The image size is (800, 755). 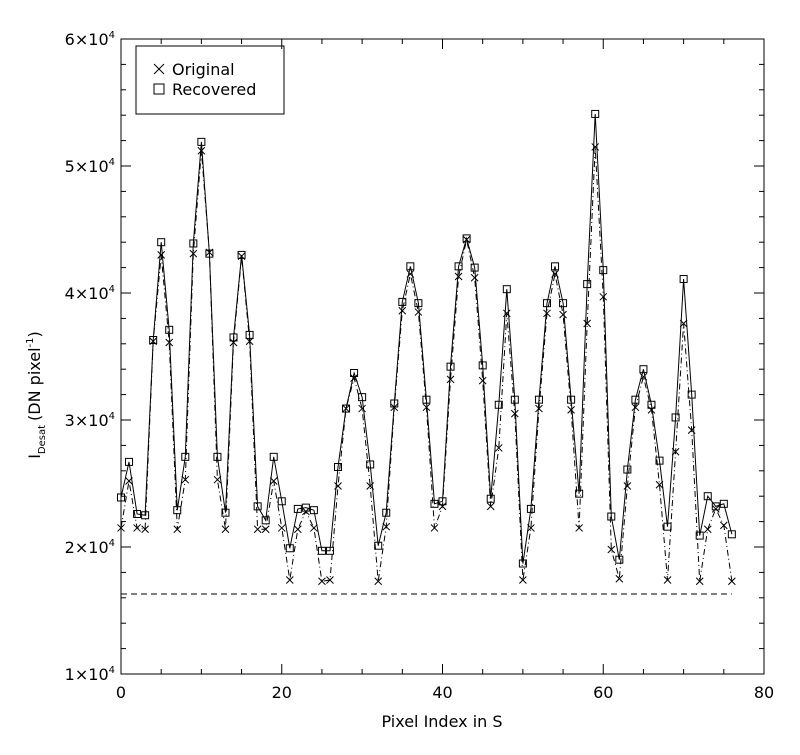 I want to click on legend-item-recovered: Recovered, so click(x=204, y=89).